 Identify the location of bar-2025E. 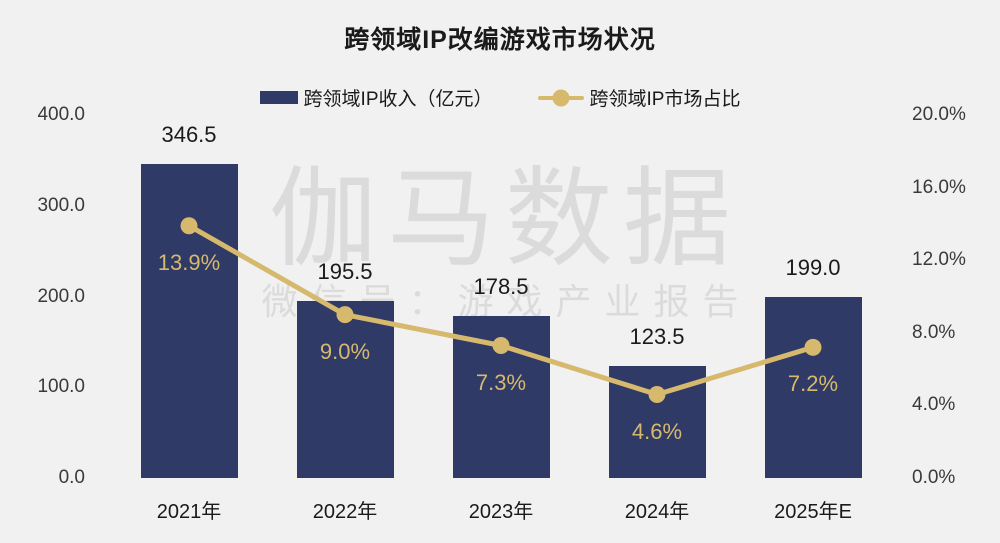
(813, 387).